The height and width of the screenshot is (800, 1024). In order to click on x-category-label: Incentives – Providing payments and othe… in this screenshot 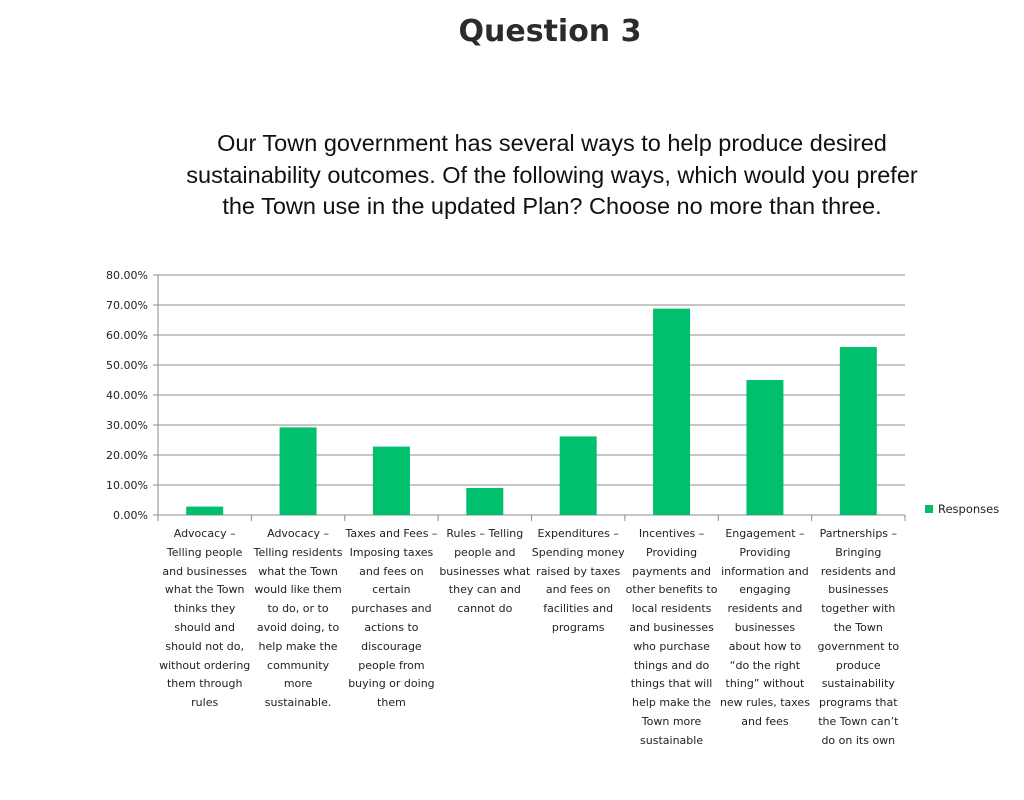, I will do `click(671, 637)`.